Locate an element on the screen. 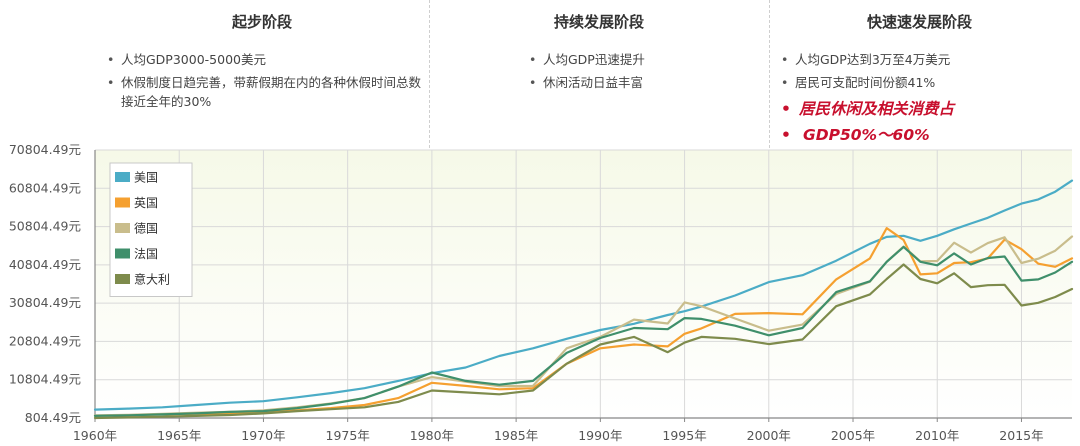  stage-title-rapid: 快速速发展阶段 is located at coordinates (919, 22).